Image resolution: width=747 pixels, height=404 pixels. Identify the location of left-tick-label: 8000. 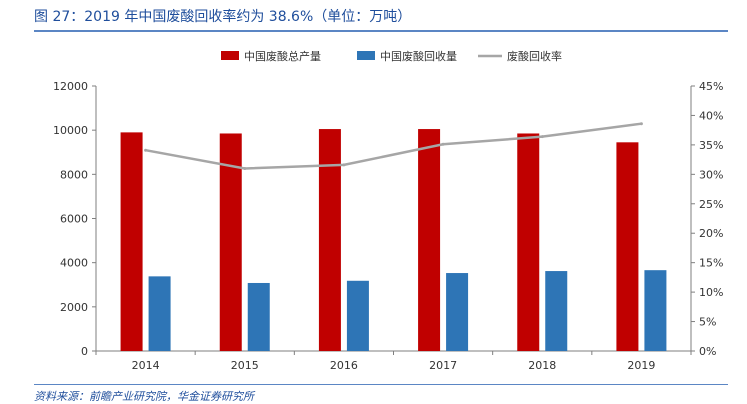
(74, 174).